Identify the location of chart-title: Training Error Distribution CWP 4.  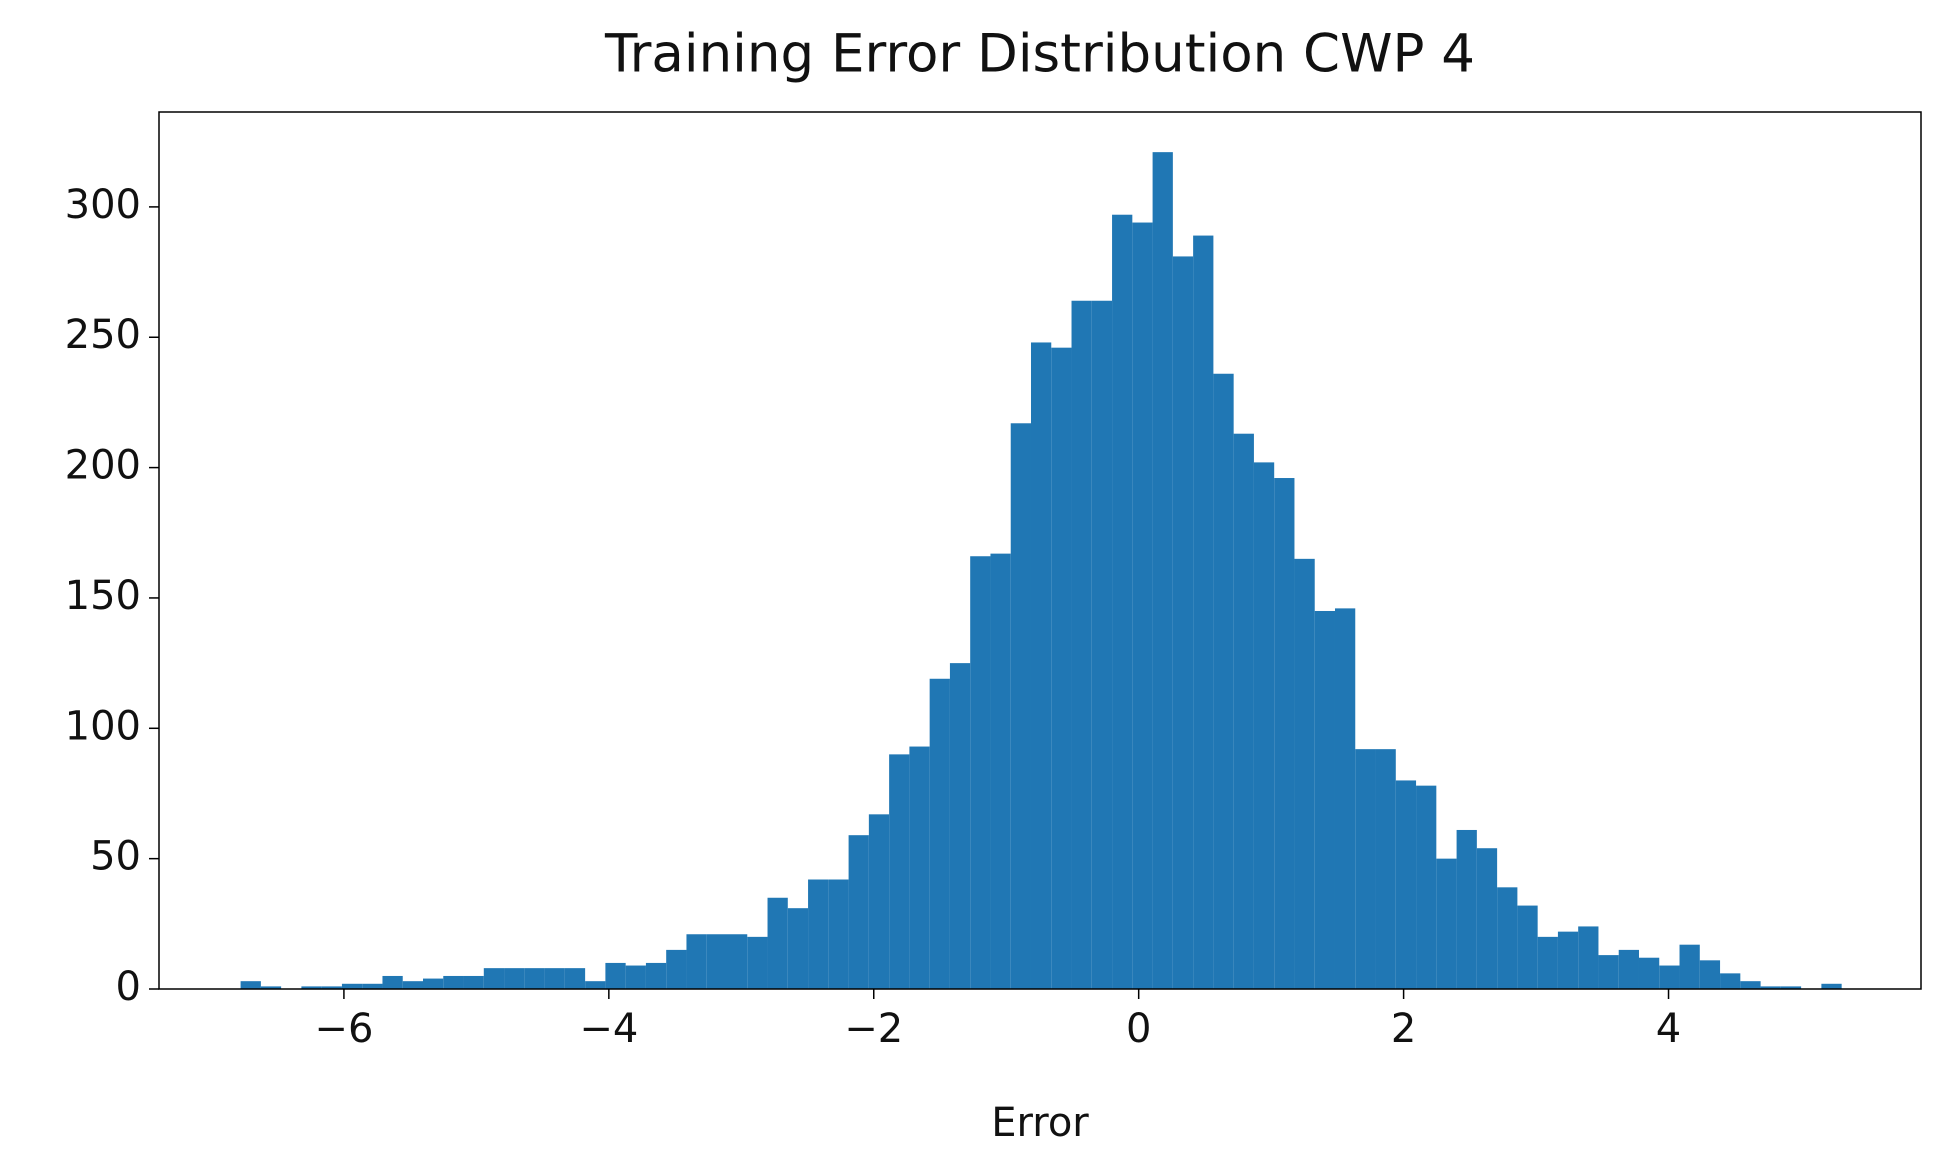
(1039, 54).